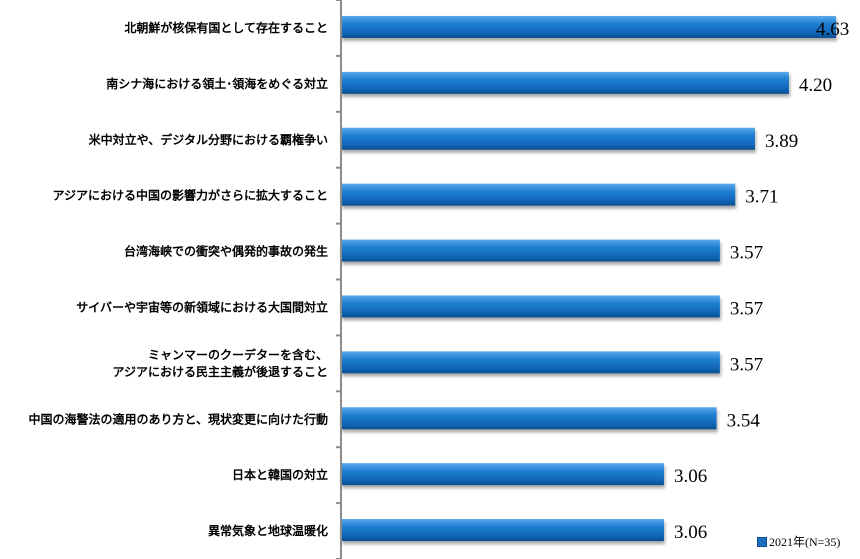 The width and height of the screenshot is (860, 559). I want to click on category-label: 台湾海峡での衝突や偶発的事故の発生, so click(226, 251).